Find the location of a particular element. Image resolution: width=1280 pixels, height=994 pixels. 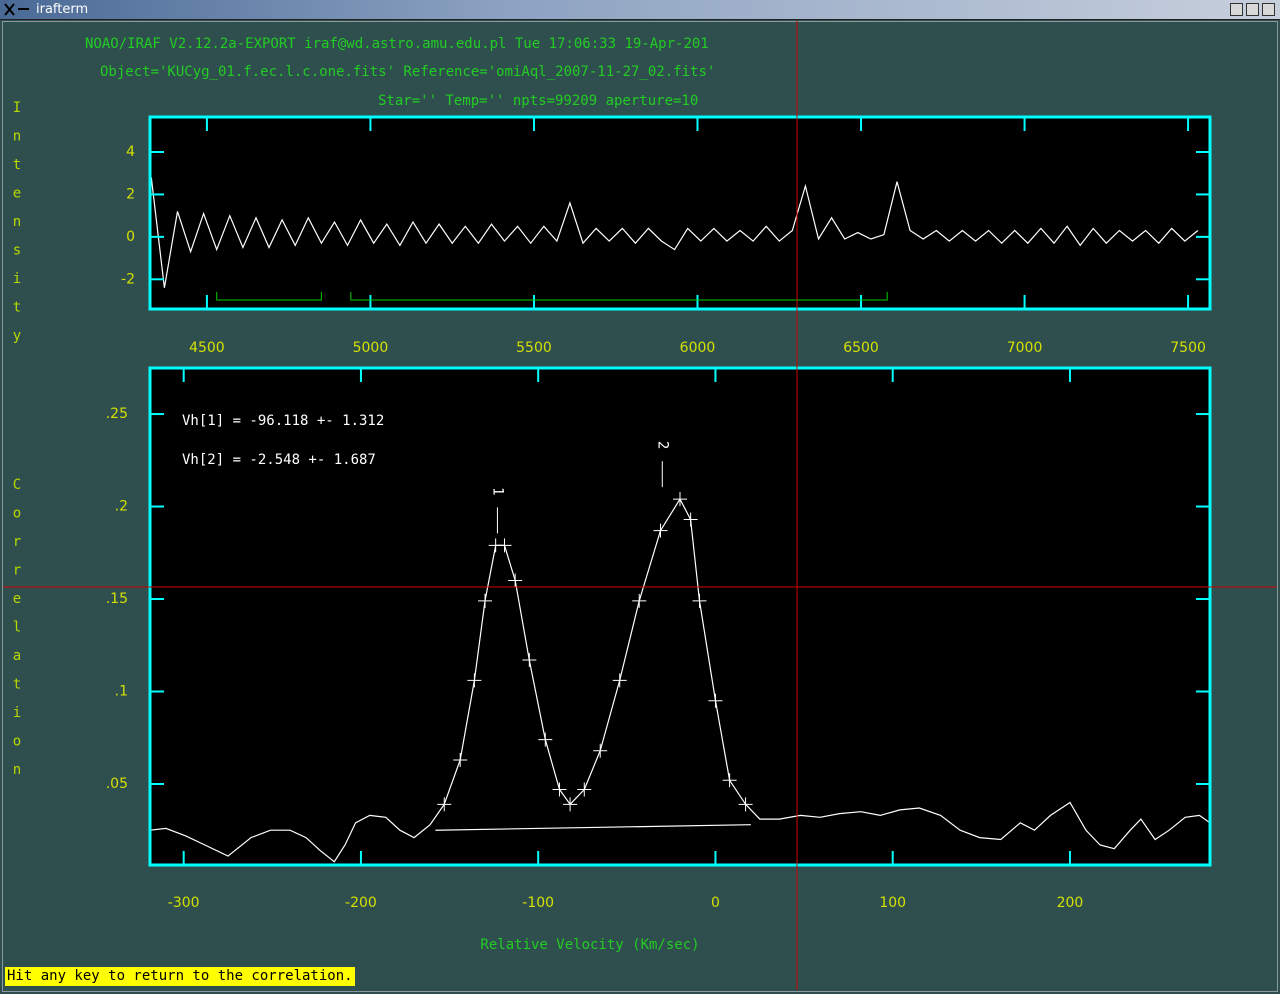

y-tick-label: .15 is located at coordinates (117, 599).